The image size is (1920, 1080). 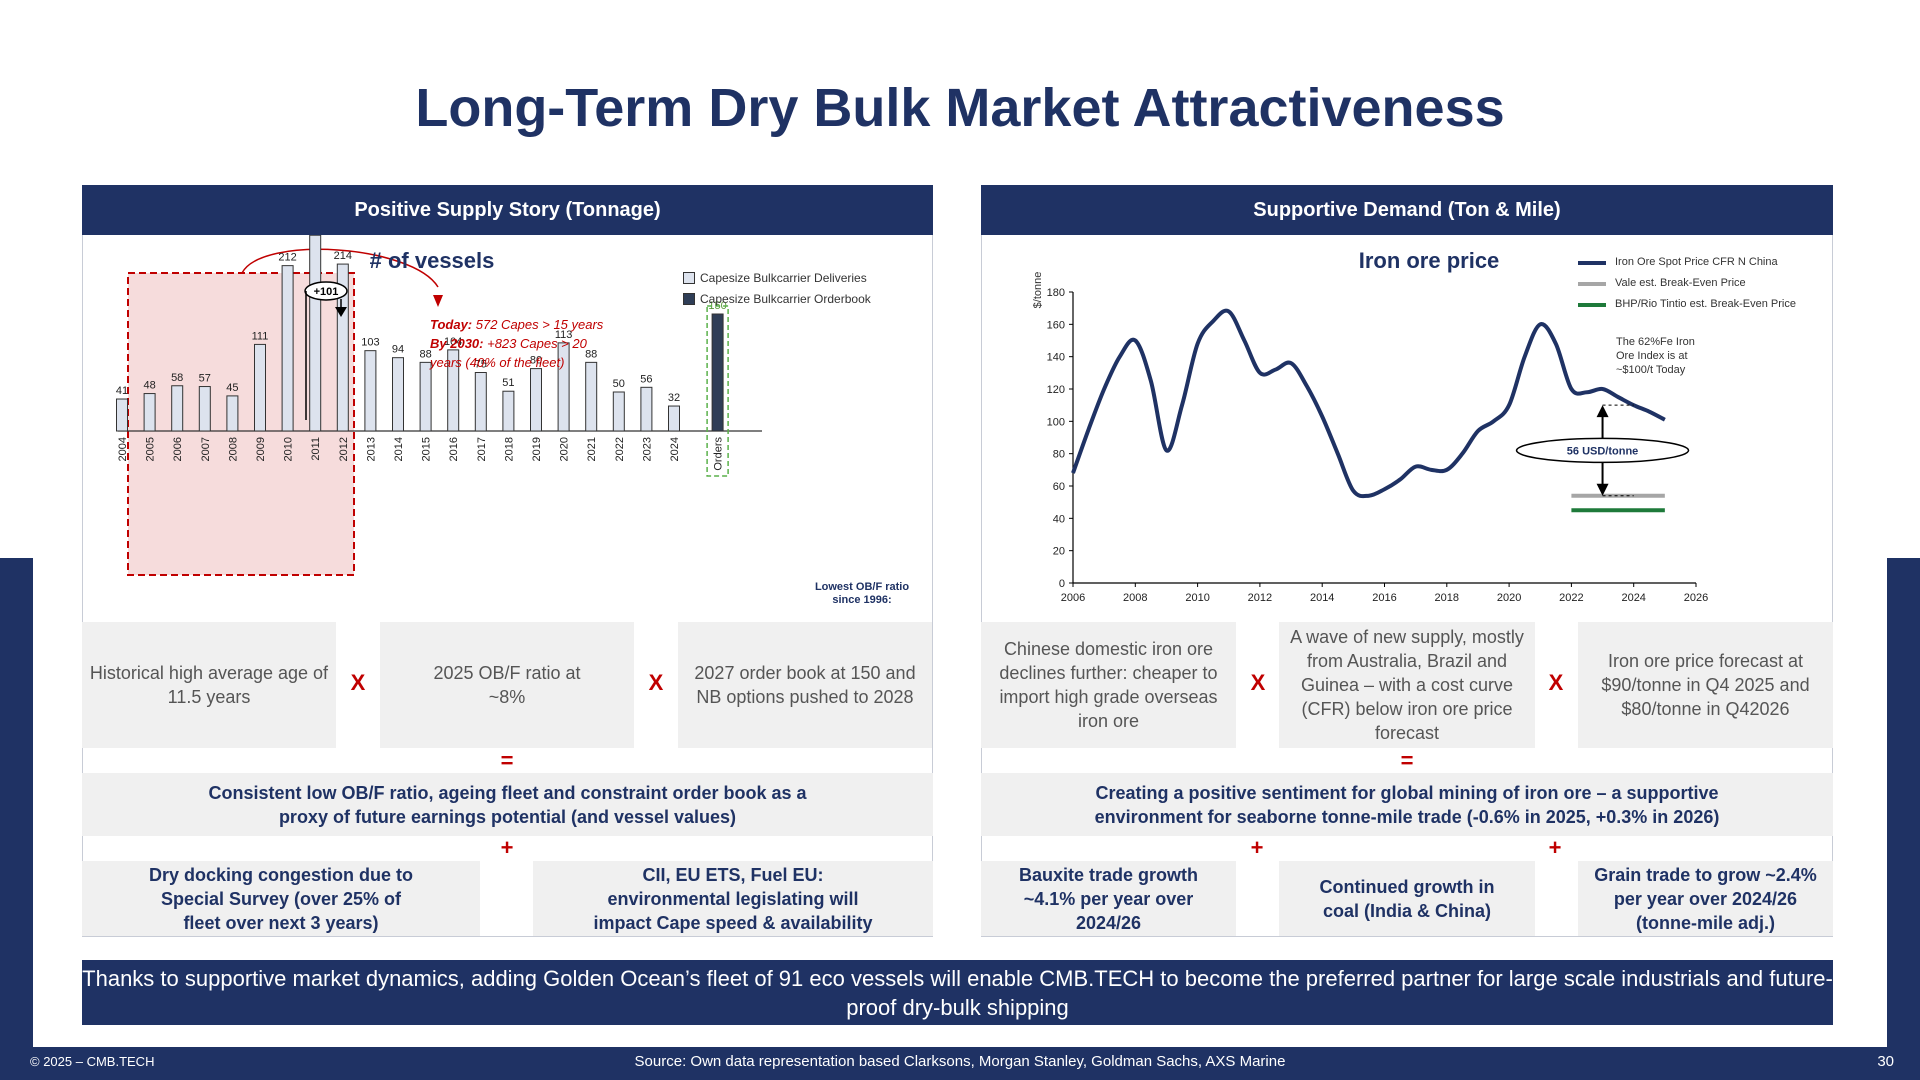 I want to click on bar-2014, so click(x=398, y=394).